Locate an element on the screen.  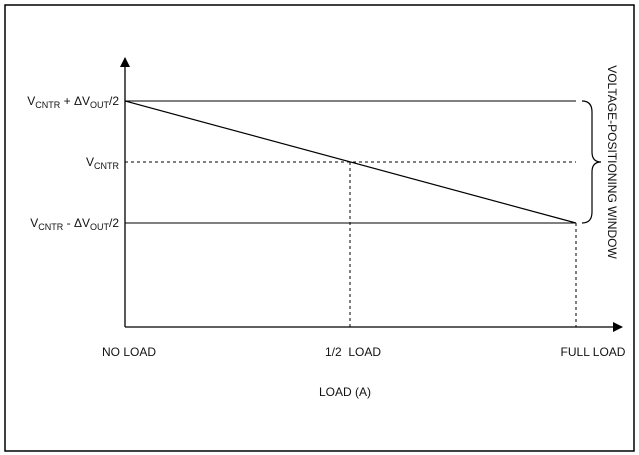
window-label: VOLTAGE-POSITIONING WINDOW is located at coordinates (612, 162).